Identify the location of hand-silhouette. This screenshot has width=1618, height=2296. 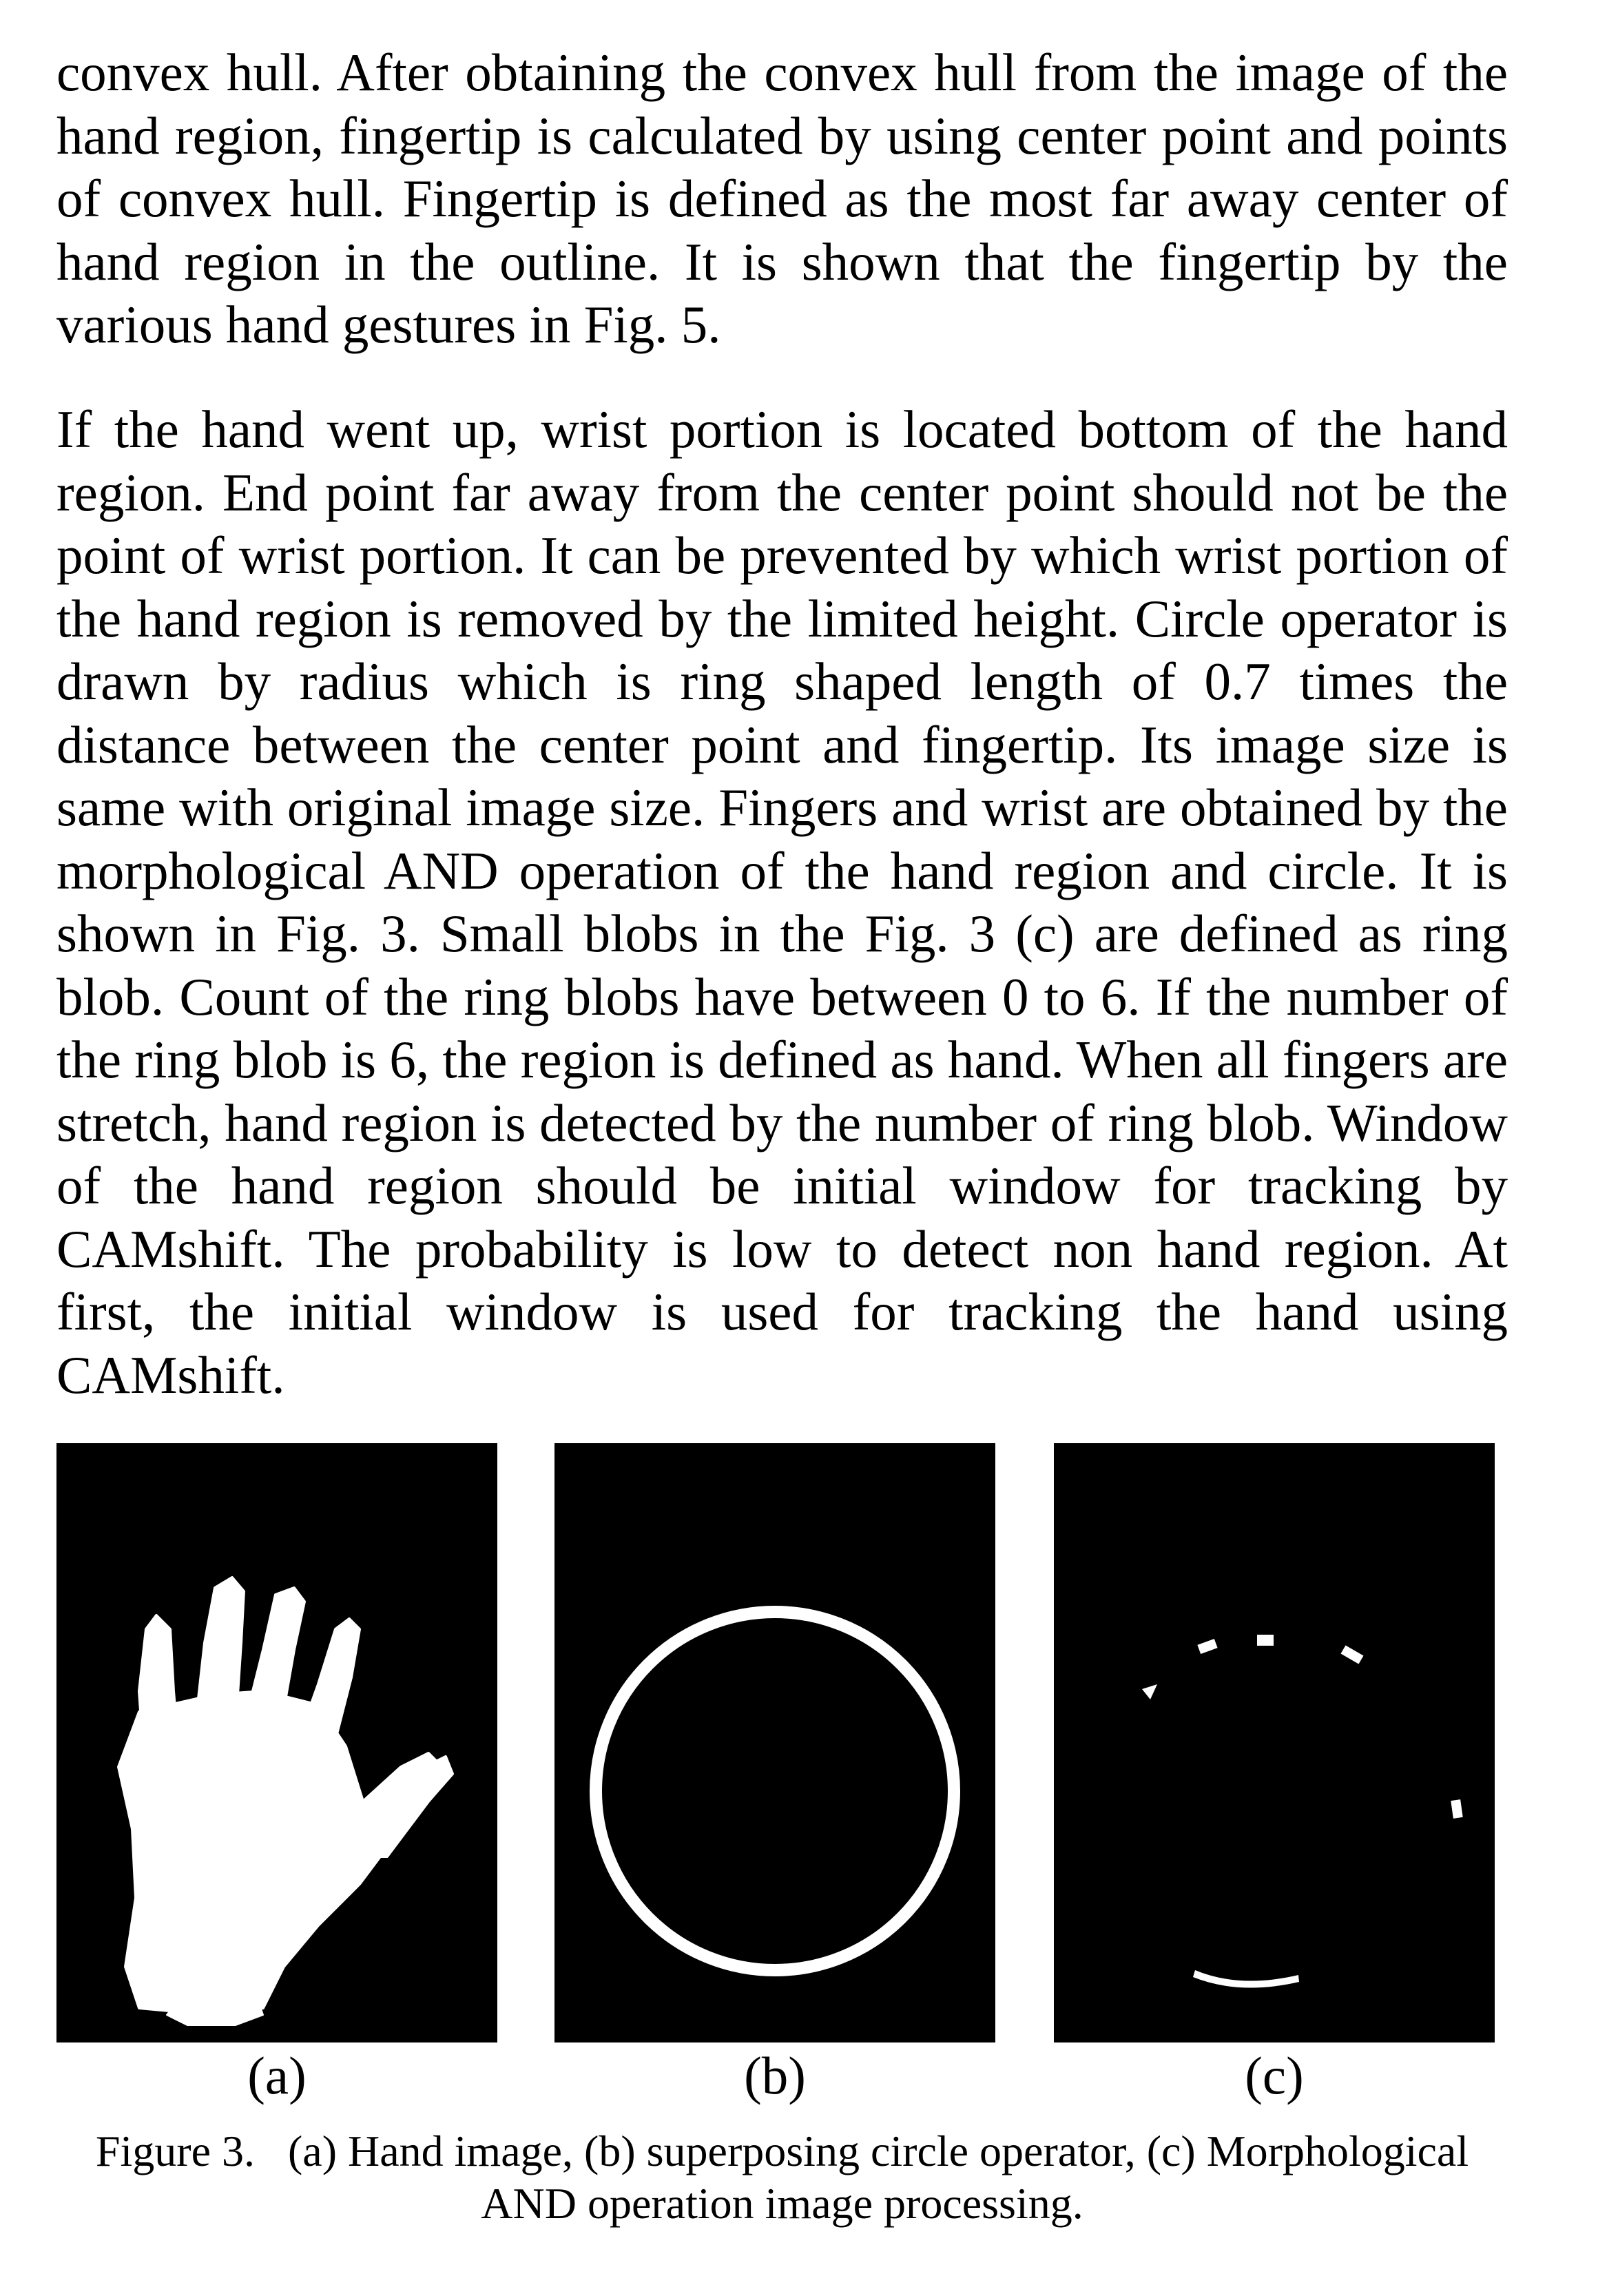
(285, 1801).